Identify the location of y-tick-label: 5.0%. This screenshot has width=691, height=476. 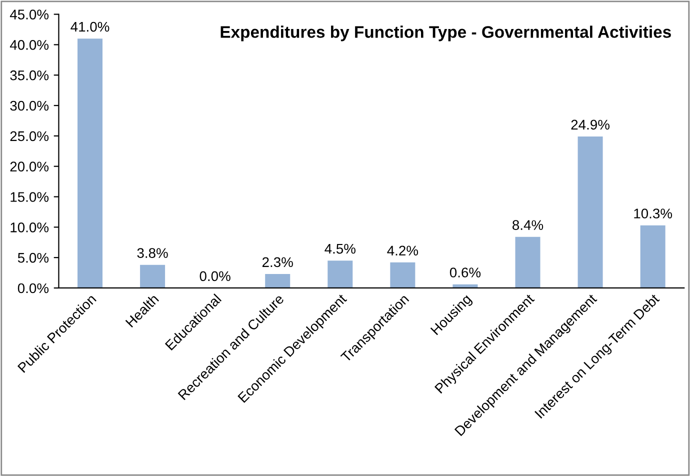
(33, 257).